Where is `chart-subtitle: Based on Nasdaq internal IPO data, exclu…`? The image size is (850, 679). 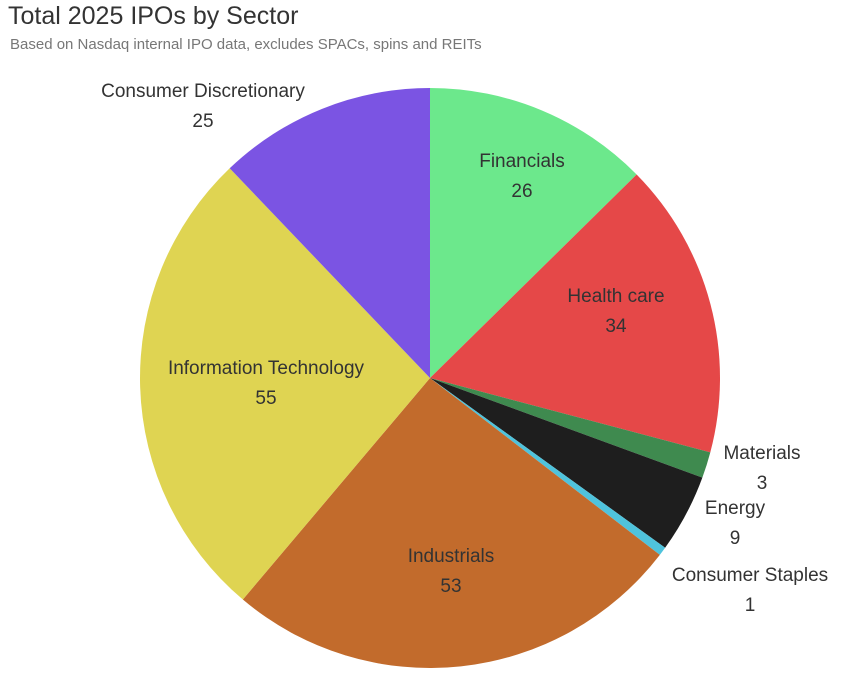 chart-subtitle: Based on Nasdaq internal IPO data, exclu… is located at coordinates (246, 44).